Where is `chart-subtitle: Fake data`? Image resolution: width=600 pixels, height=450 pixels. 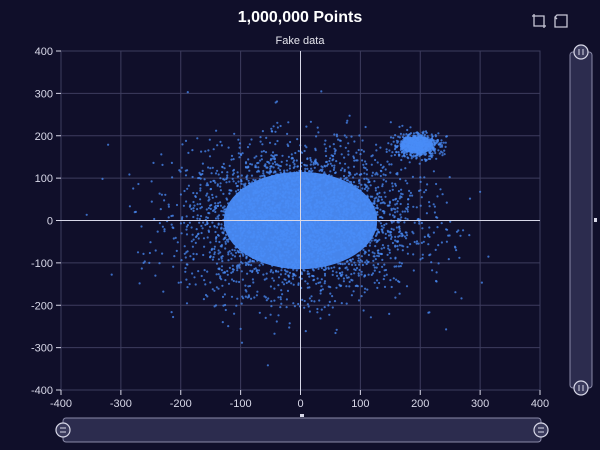 chart-subtitle: Fake data is located at coordinates (300, 41).